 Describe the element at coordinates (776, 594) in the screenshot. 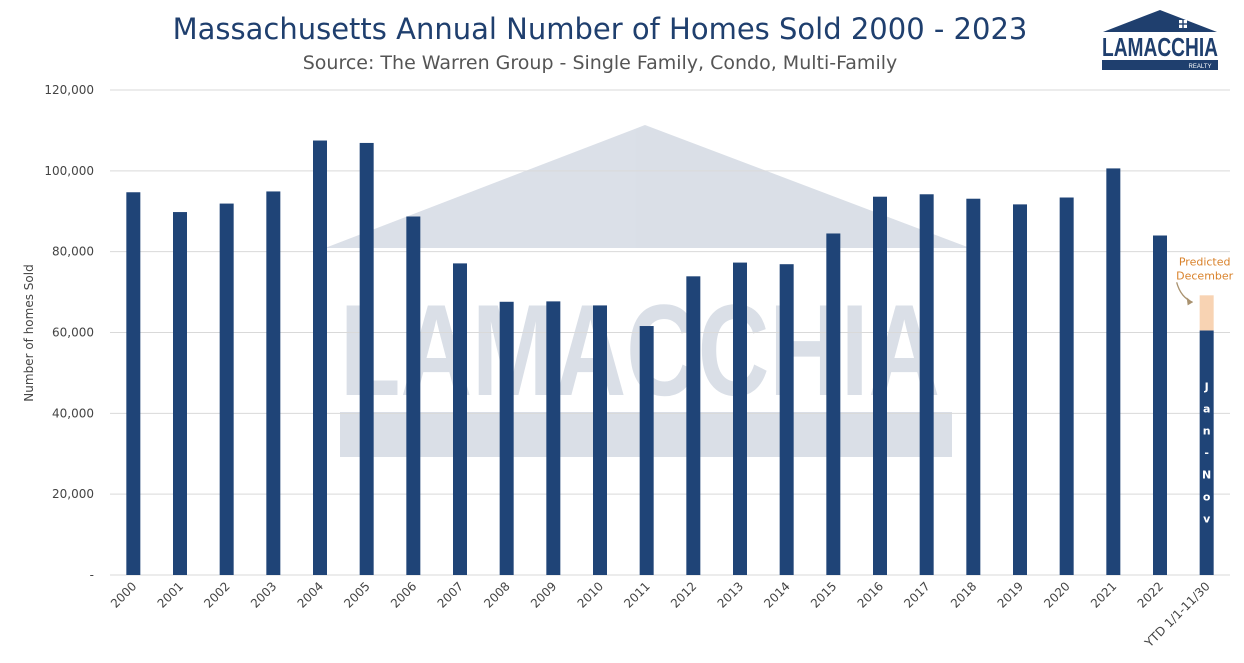

I see `x-tick-label: 2014` at that location.